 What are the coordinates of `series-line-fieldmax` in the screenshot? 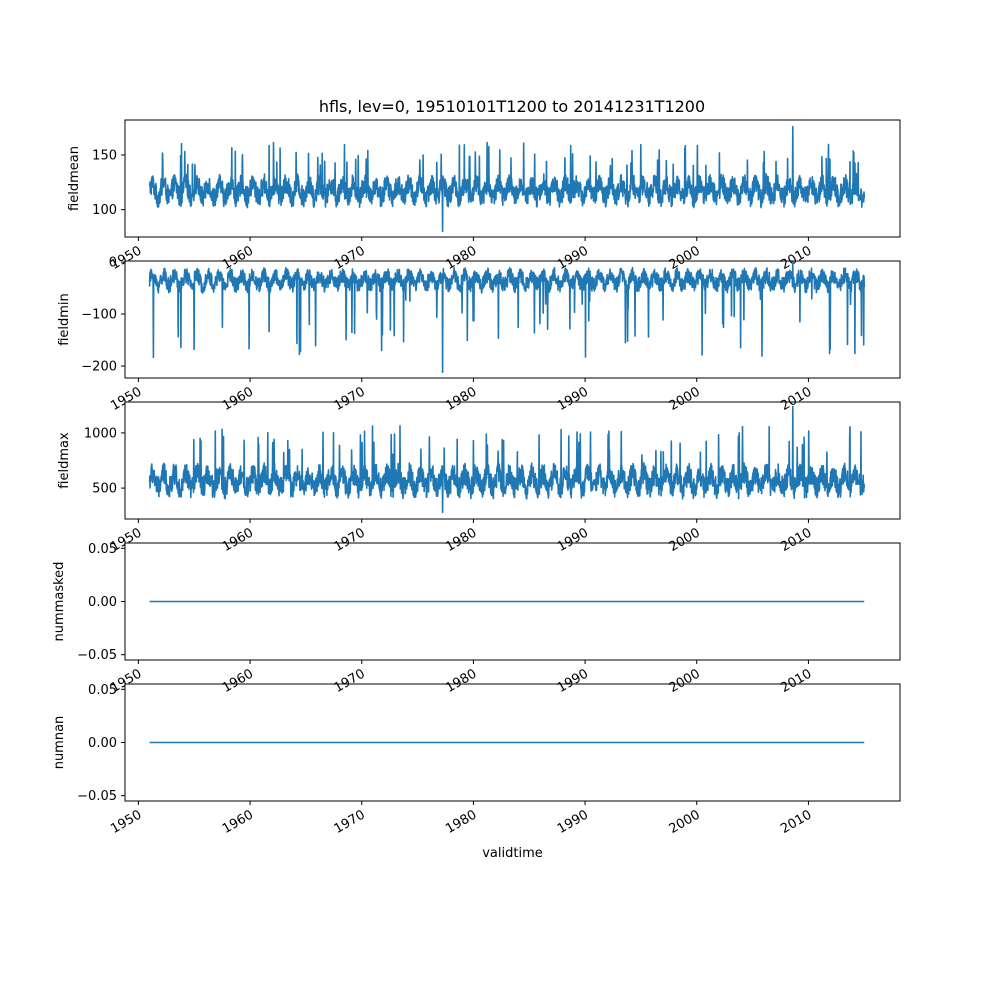 It's located at (507, 459).